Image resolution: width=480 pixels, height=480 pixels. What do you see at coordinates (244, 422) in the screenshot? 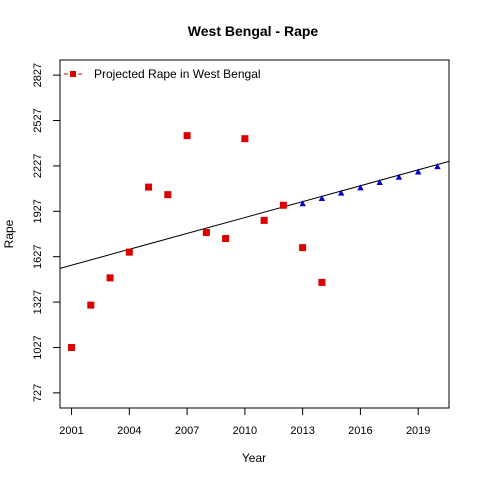
I see `x-axis: 2001 2004 2007 2010 2013 2016 2019` at bounding box center [244, 422].